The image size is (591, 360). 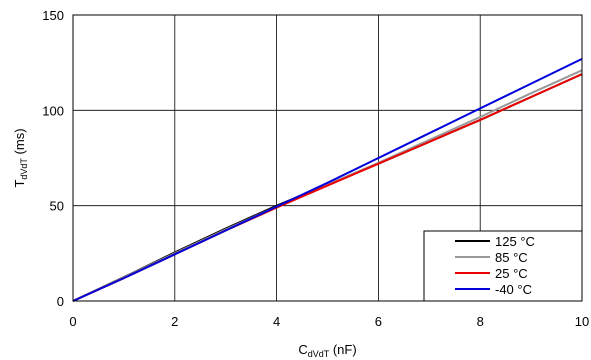 I want to click on x-tick-label: 8, so click(x=480, y=321).